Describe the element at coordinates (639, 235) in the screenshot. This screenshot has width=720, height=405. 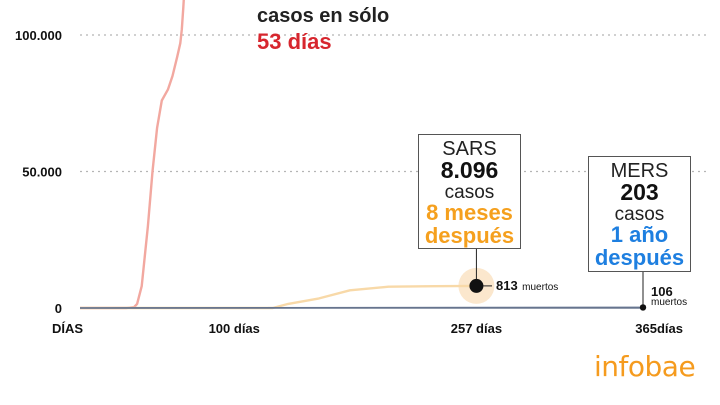
I see `mers-when-line1: 1 año` at that location.